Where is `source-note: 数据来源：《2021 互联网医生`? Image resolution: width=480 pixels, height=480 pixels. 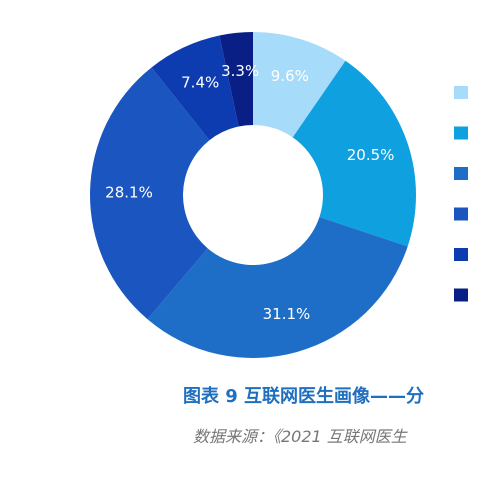
source-note: 数据来源：《2021 互联网医生 is located at coordinates (301, 436).